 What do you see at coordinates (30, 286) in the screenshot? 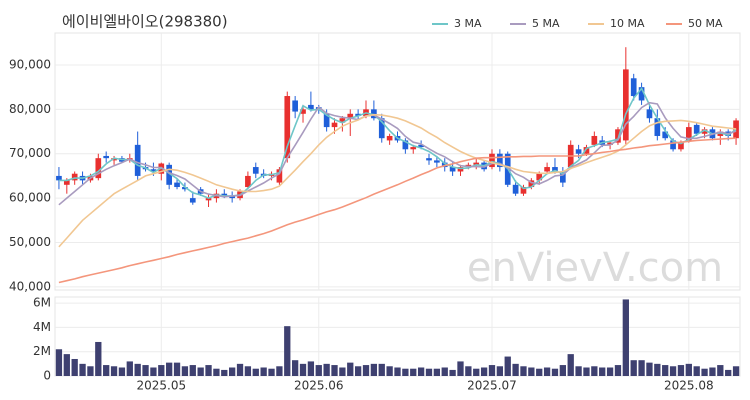
I see `y-tick-label: 40,000` at bounding box center [30, 286].